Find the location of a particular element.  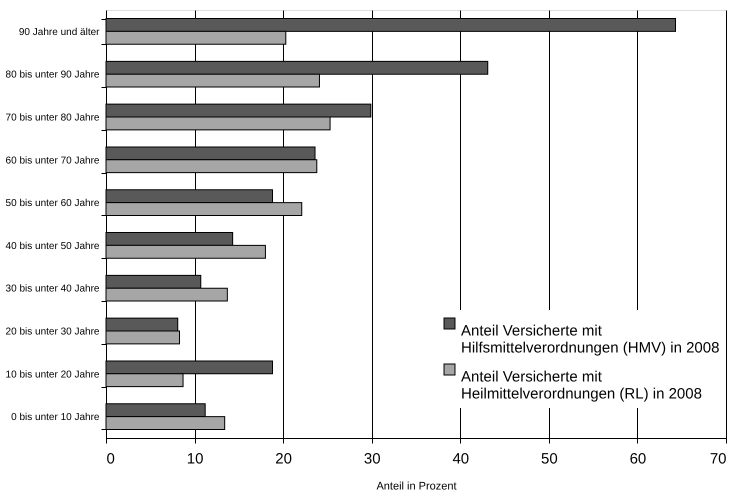

x-tick-label: 0 is located at coordinates (110, 459).